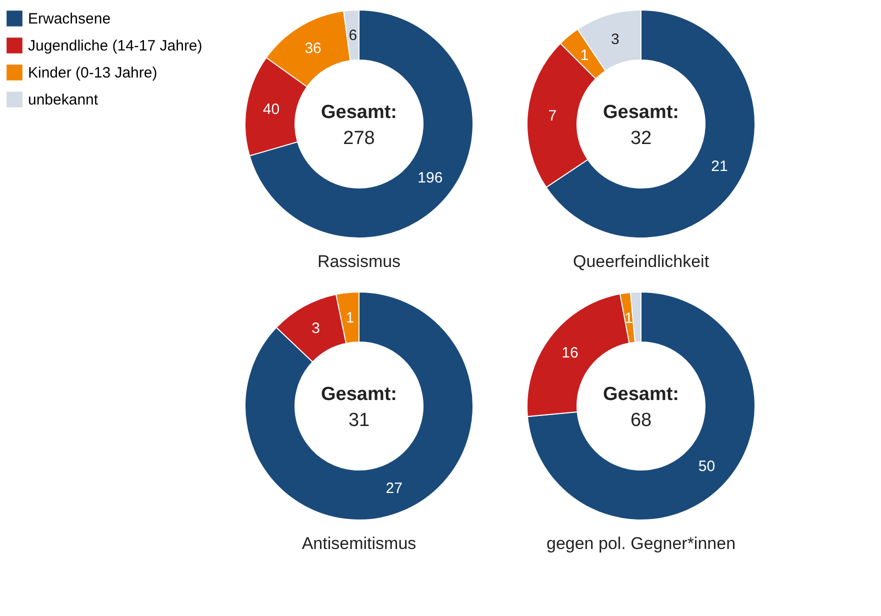 This screenshot has width=881, height=616. What do you see at coordinates (353, 35) in the screenshot?
I see `data-label: 6` at bounding box center [353, 35].